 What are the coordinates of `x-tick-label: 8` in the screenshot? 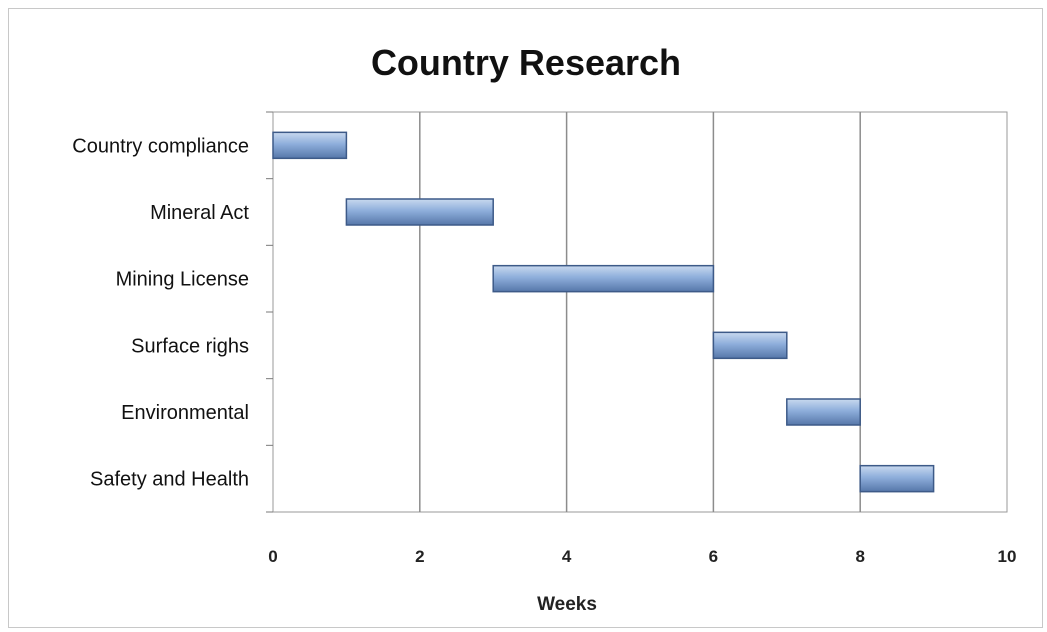 It's located at (859, 556).